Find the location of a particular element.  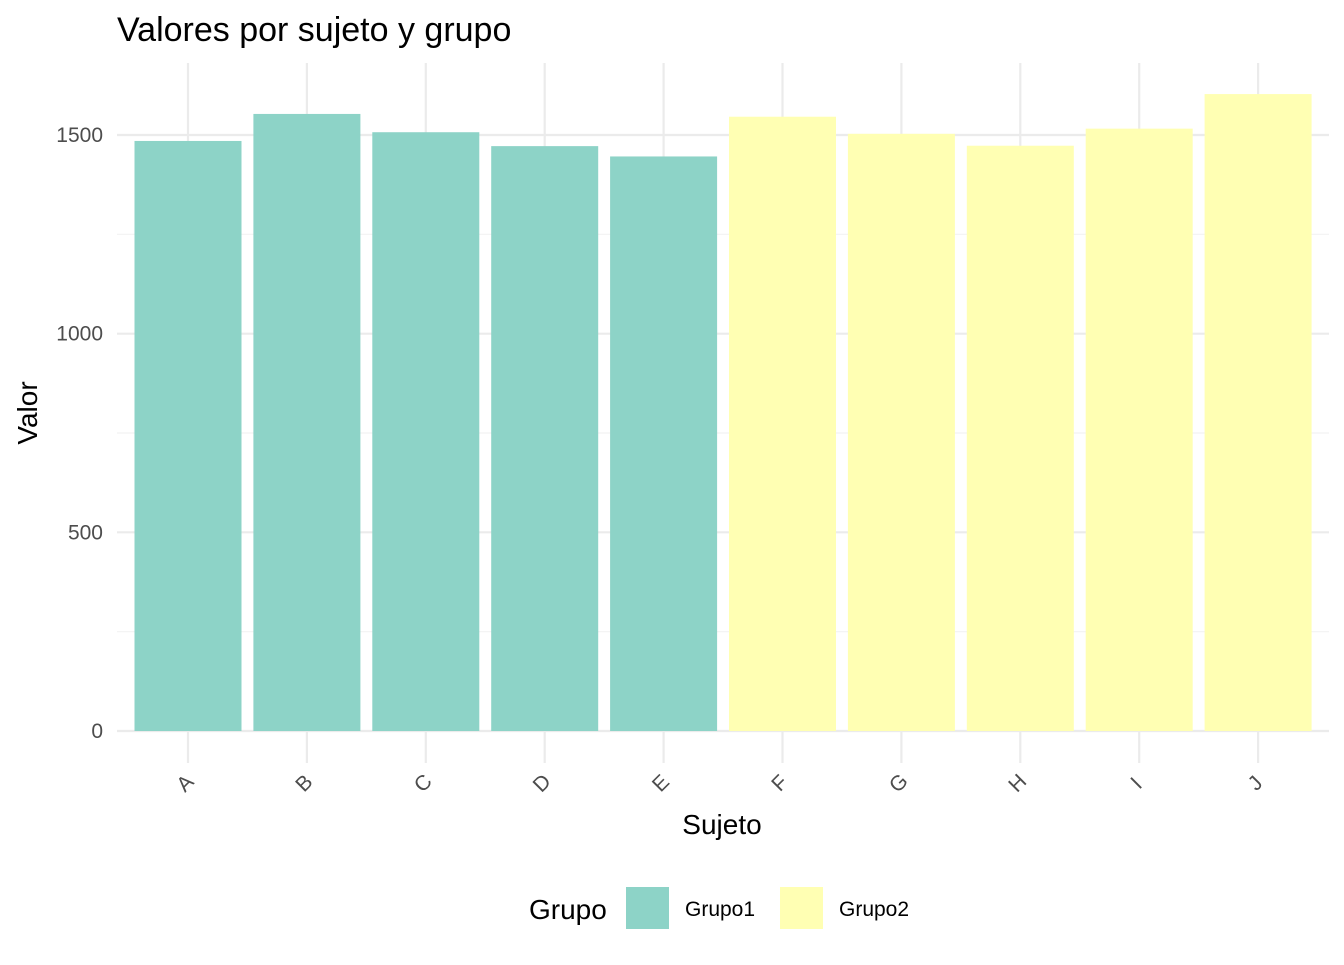

bar-g is located at coordinates (901, 432).